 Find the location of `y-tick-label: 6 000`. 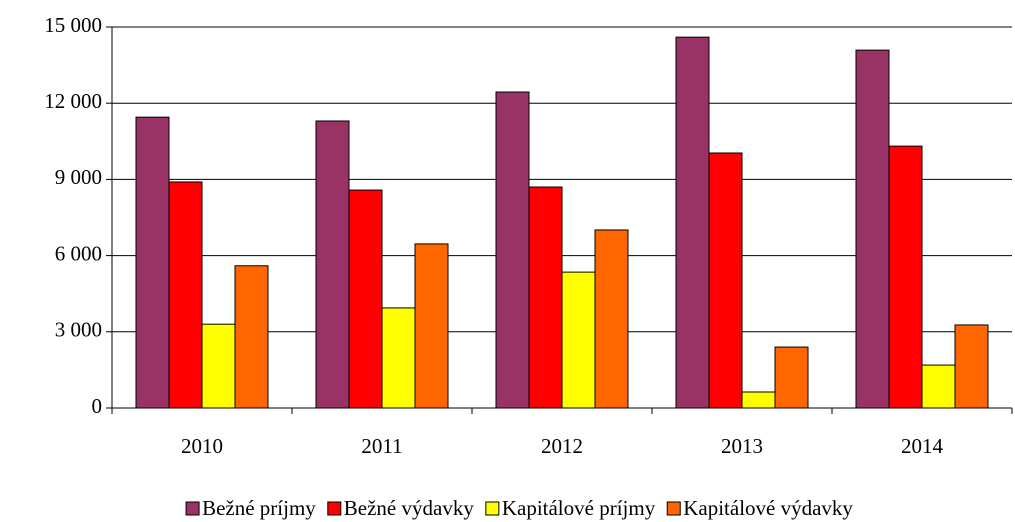

y-tick-label: 6 000 is located at coordinates (78, 253).